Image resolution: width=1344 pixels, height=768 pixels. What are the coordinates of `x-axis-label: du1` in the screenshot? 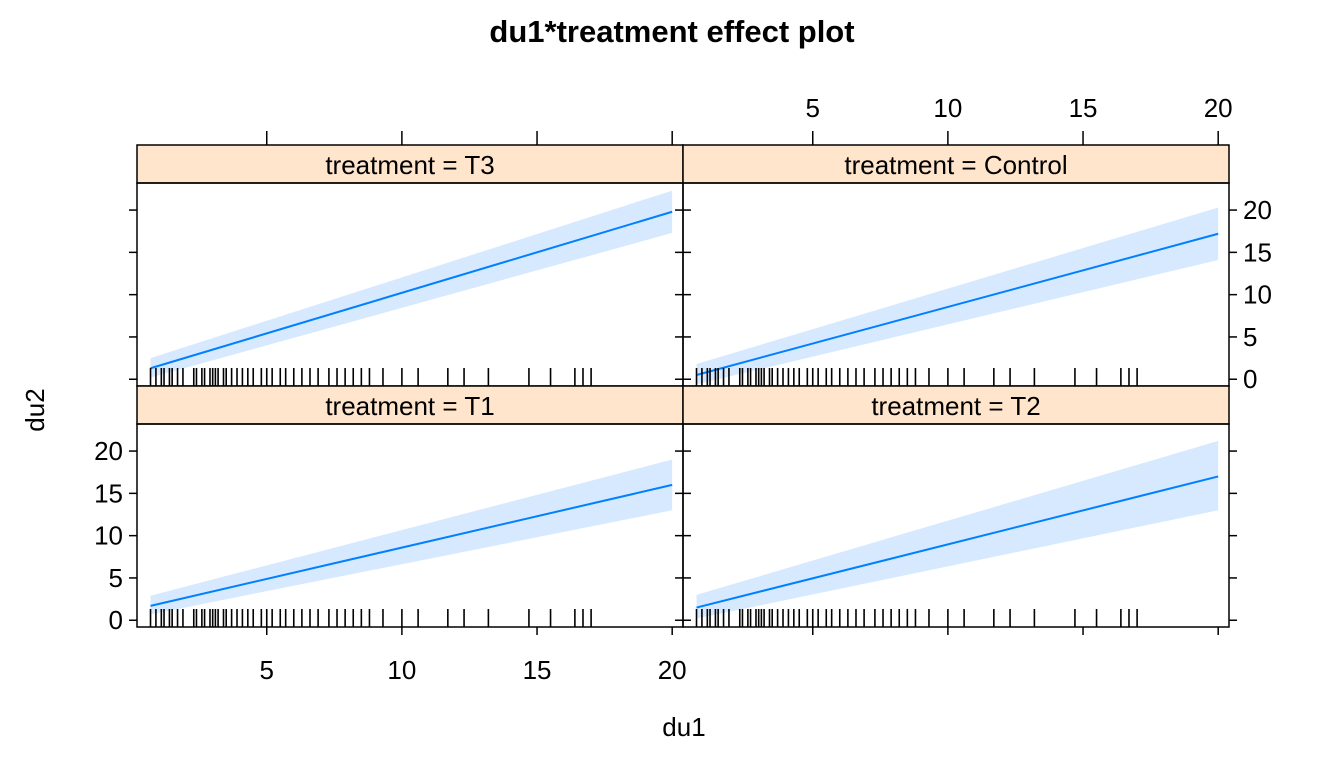 It's located at (683, 727).